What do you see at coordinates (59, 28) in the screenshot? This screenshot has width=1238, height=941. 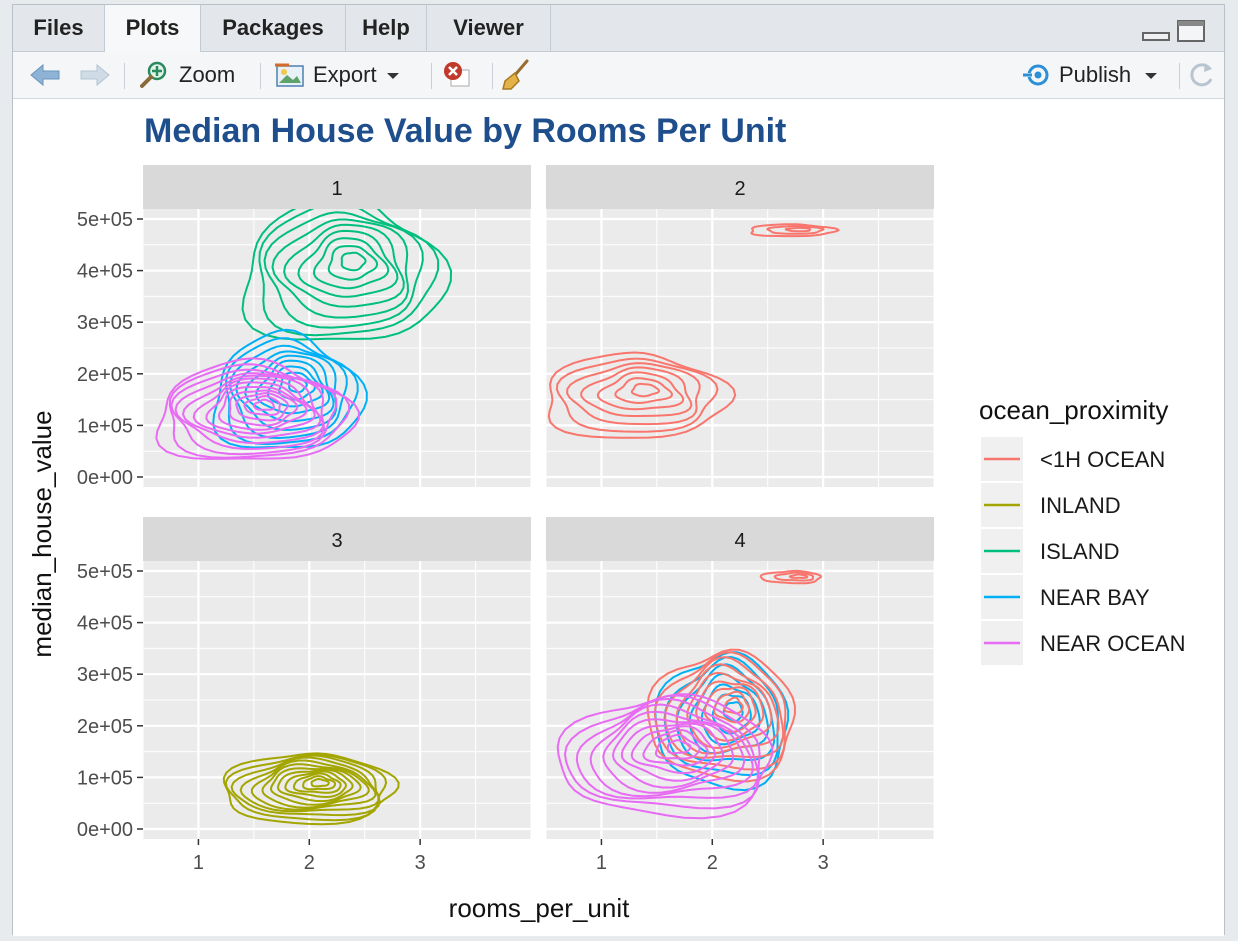 I see `tab-files: Files` at bounding box center [59, 28].